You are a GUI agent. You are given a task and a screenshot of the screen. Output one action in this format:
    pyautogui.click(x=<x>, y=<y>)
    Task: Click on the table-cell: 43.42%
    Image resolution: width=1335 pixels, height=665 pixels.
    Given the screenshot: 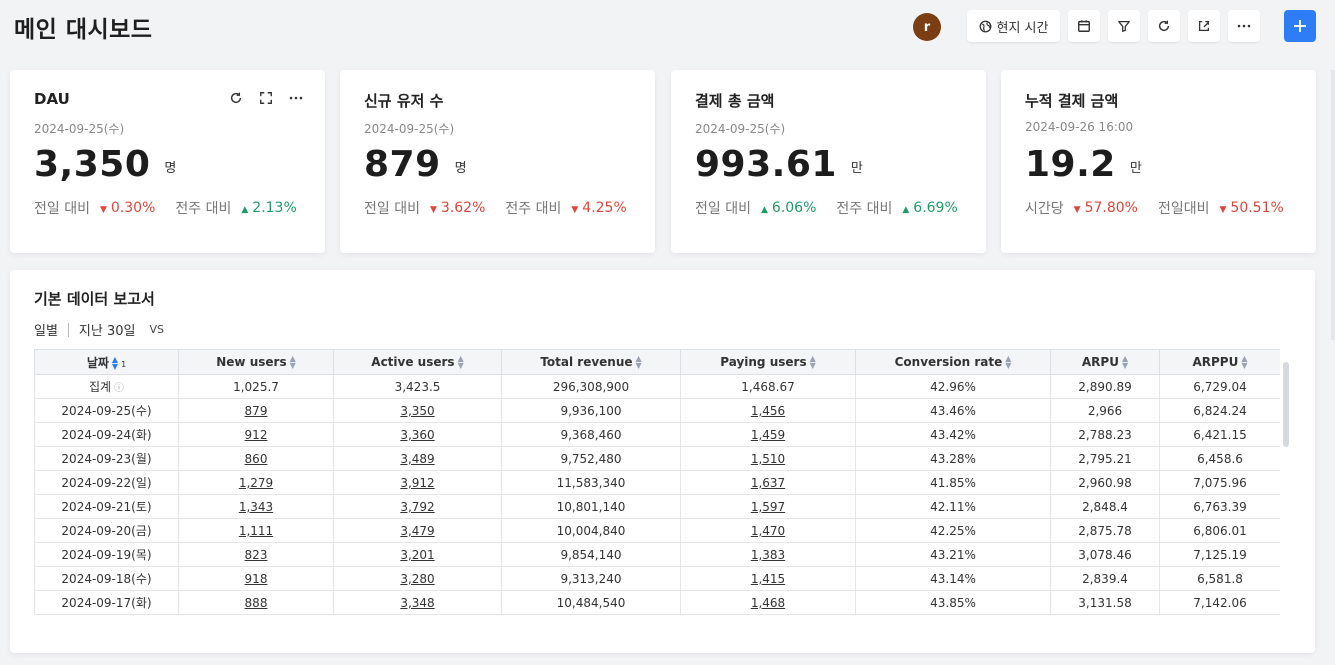 What is the action you would take?
    pyautogui.click(x=953, y=434)
    